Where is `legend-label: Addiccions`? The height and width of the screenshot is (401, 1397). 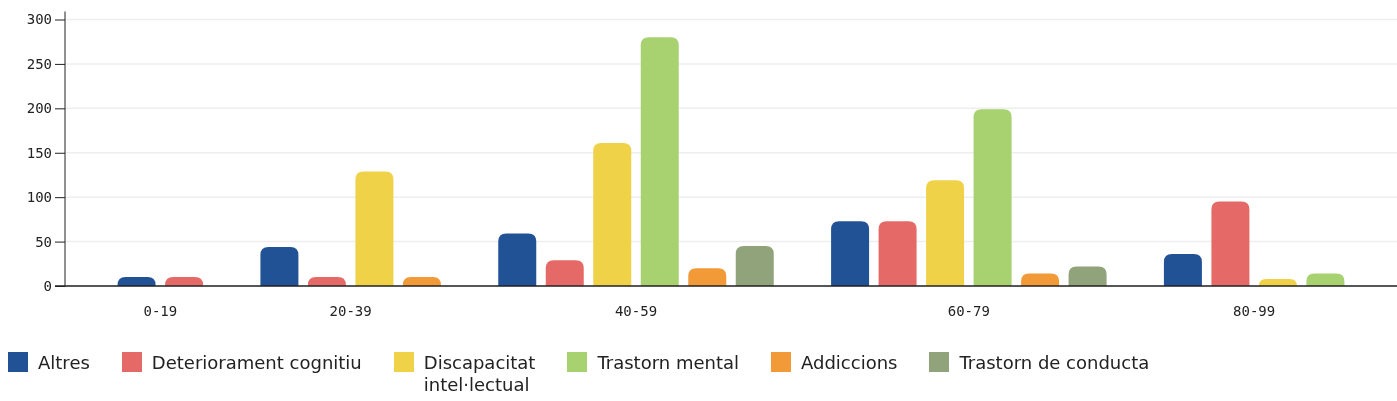
legend-label: Addiccions is located at coordinates (849, 363).